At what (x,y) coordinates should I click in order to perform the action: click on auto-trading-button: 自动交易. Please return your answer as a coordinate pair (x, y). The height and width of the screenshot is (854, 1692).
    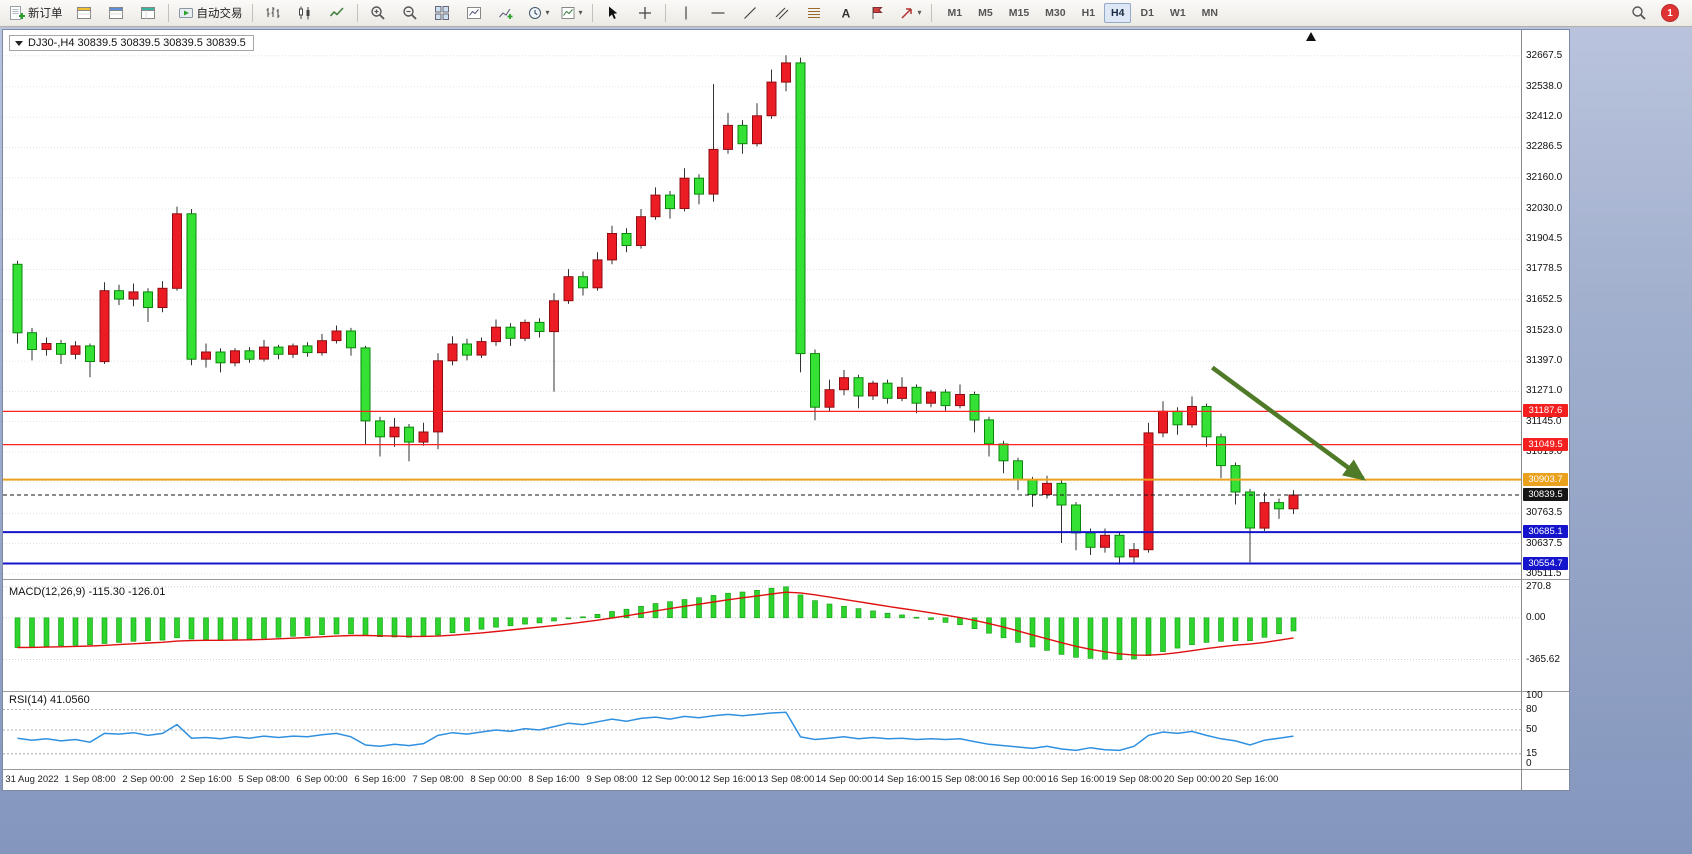
    Looking at the image, I should click on (210, 13).